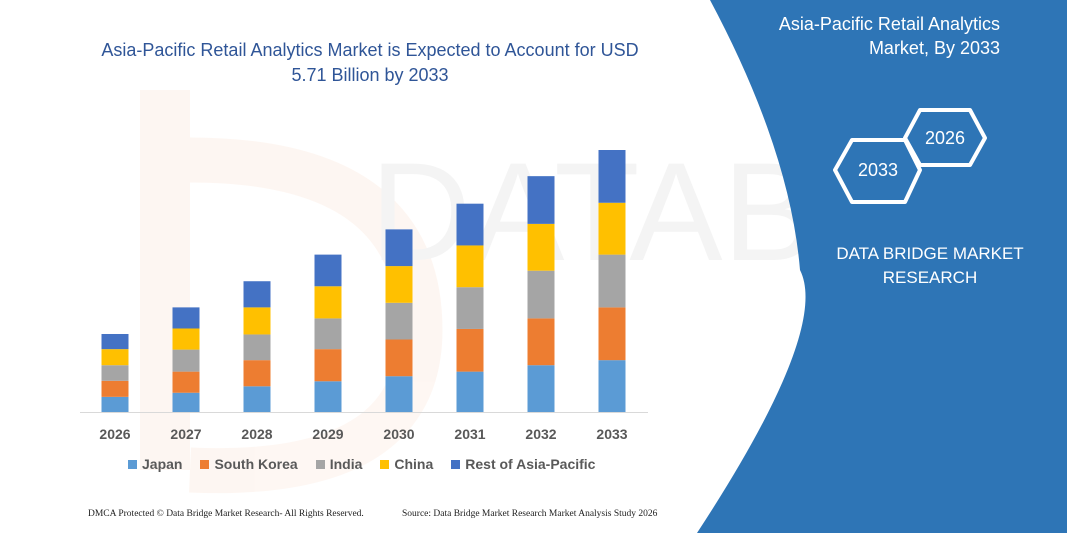 The height and width of the screenshot is (533, 1067). I want to click on bar-rest-of-asia-pacific-2027, so click(186, 318).